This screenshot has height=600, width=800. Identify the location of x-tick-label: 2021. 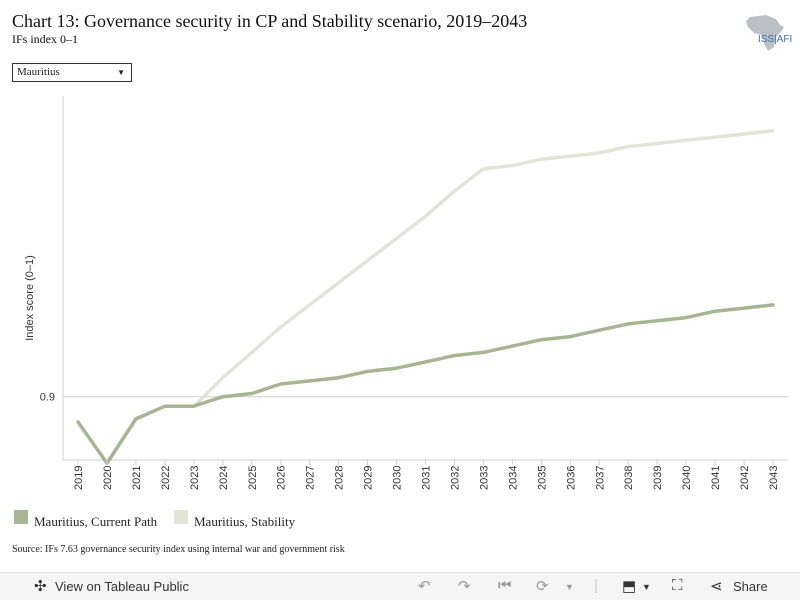
(137, 478).